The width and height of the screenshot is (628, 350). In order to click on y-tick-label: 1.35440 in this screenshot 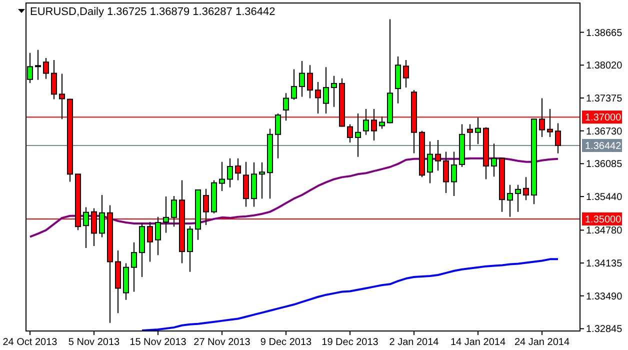, I will do `click(604, 198)`.